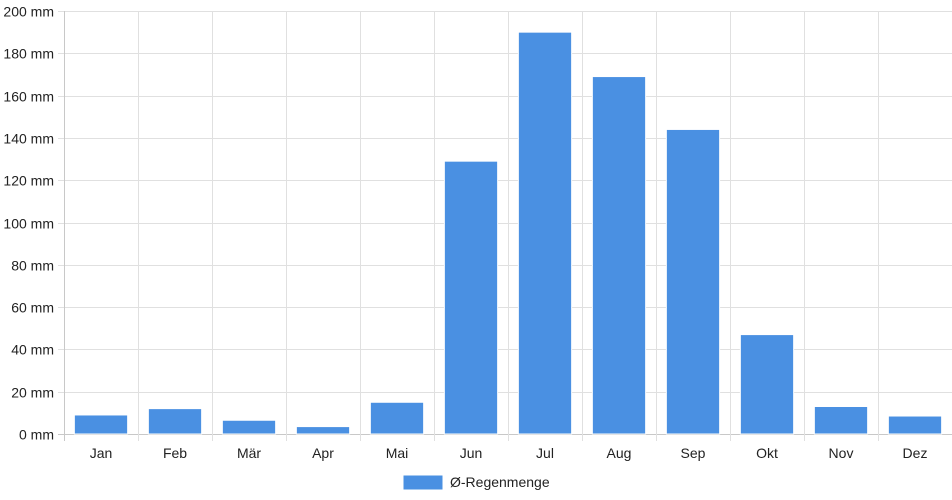  I want to click on x-tick-label: Sep, so click(693, 453).